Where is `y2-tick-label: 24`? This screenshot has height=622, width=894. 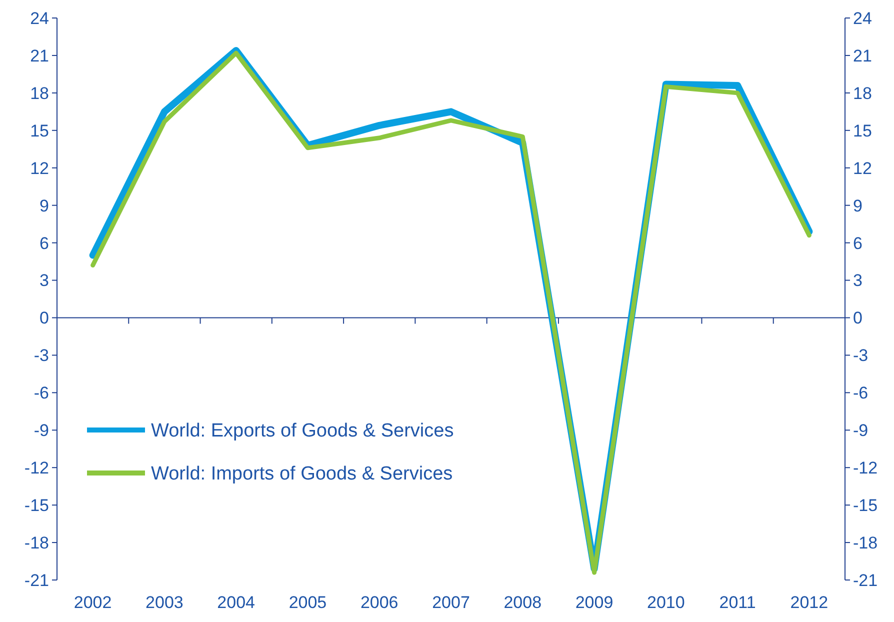 y2-tick-label: 24 is located at coordinates (862, 18).